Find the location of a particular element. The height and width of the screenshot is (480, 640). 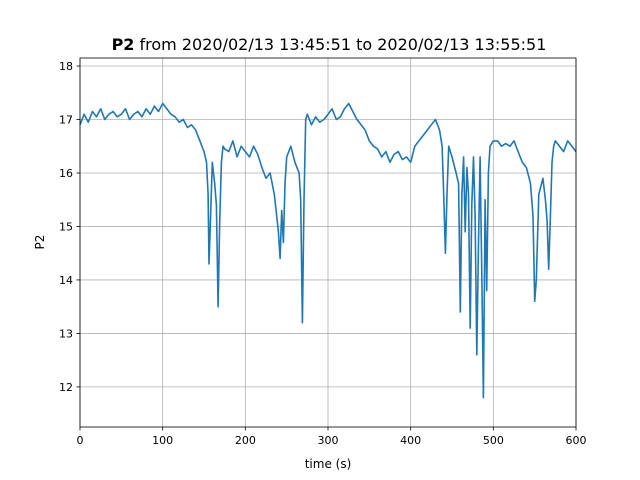

x-tick-label: 500 is located at coordinates (493, 440).